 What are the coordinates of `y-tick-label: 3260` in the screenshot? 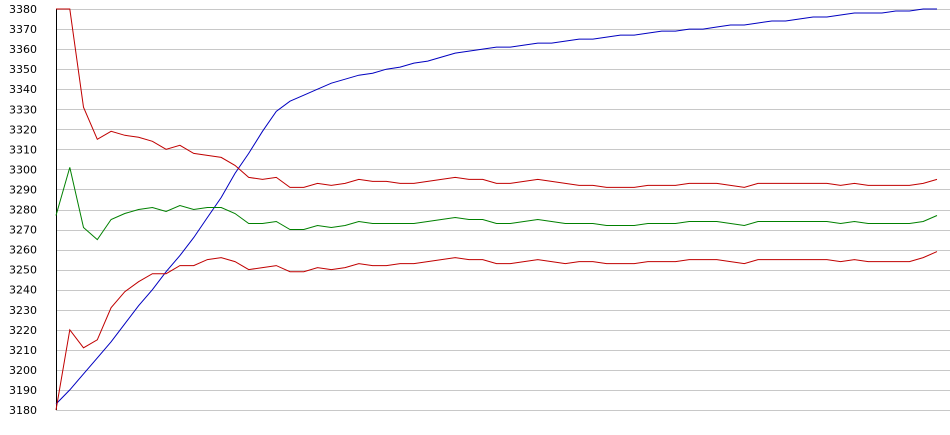 It's located at (23, 250).